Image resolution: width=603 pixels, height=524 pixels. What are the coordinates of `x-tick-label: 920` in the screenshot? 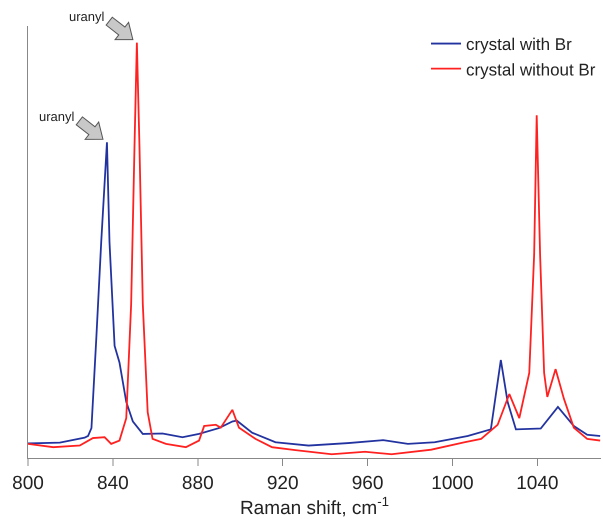 It's located at (282, 483).